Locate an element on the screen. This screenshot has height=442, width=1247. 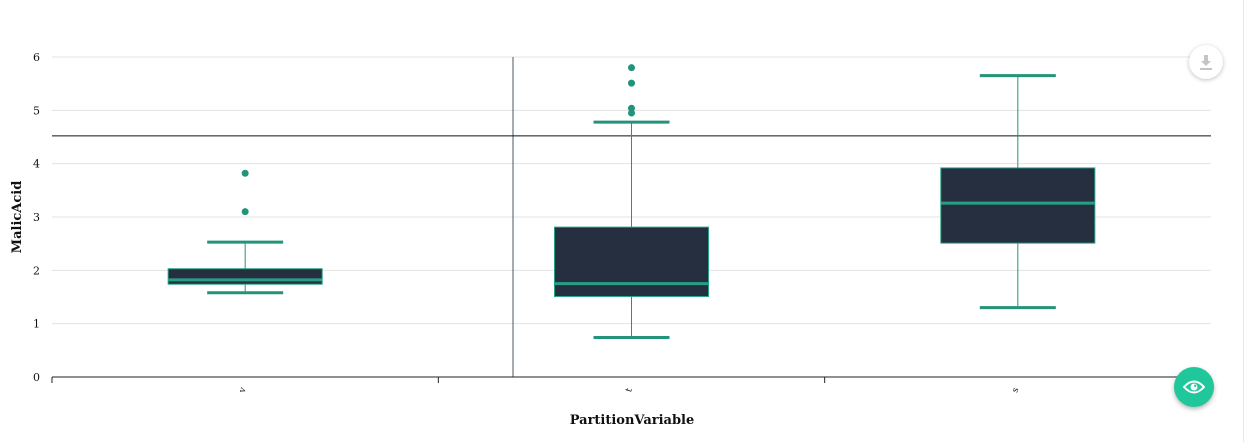
x-tick-label: s is located at coordinates (1015, 390).